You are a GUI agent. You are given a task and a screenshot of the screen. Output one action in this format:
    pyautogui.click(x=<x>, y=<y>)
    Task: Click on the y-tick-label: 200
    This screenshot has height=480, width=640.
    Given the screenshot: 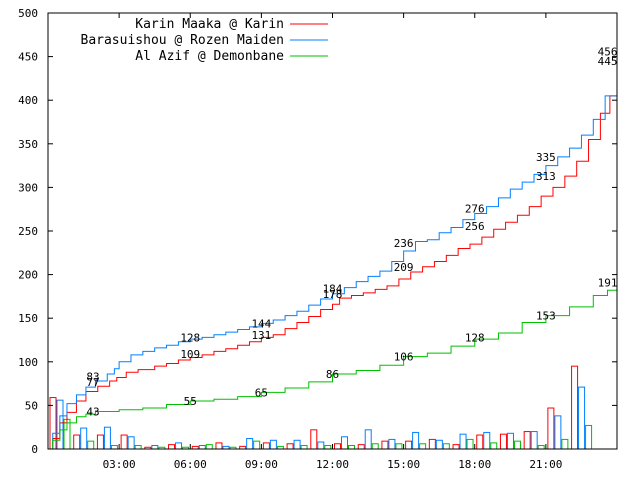 What is the action you would take?
    pyautogui.click(x=28, y=275)
    